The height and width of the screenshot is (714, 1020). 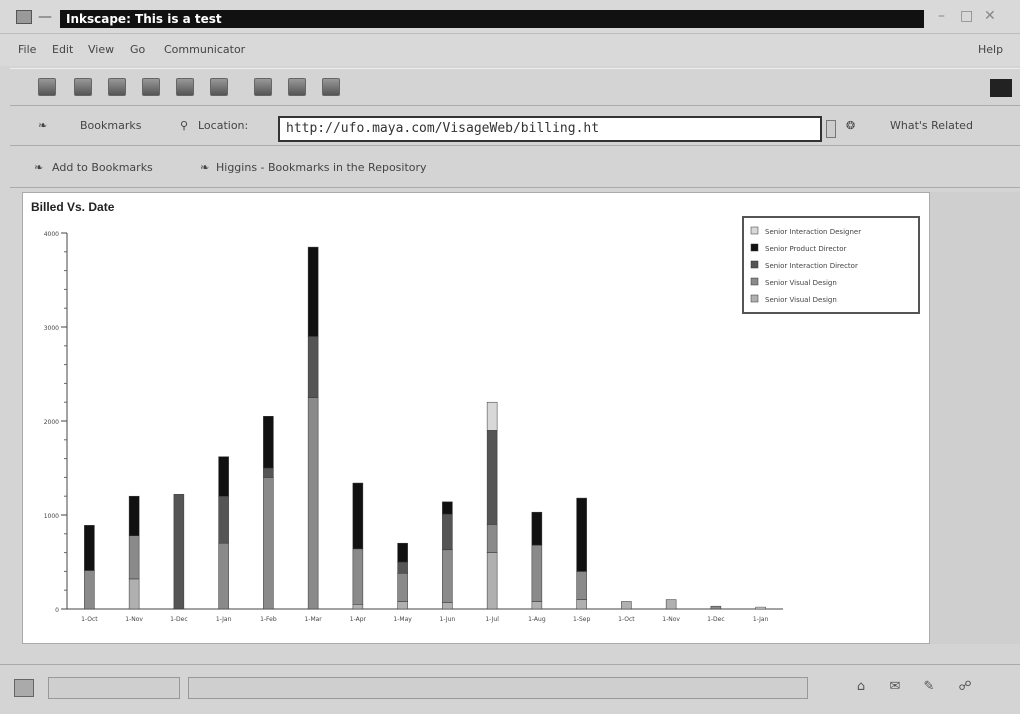 I want to click on security-lock-icon, so click(x=24, y=688).